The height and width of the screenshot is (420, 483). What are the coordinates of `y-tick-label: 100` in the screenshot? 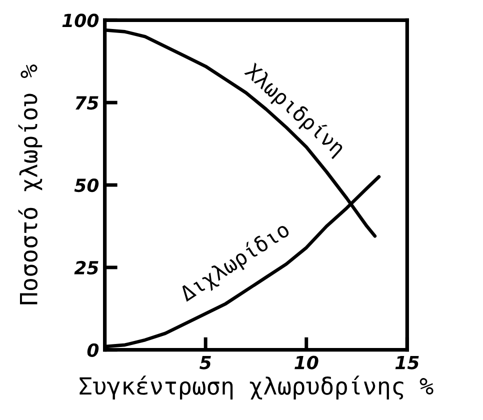 It's located at (80, 21).